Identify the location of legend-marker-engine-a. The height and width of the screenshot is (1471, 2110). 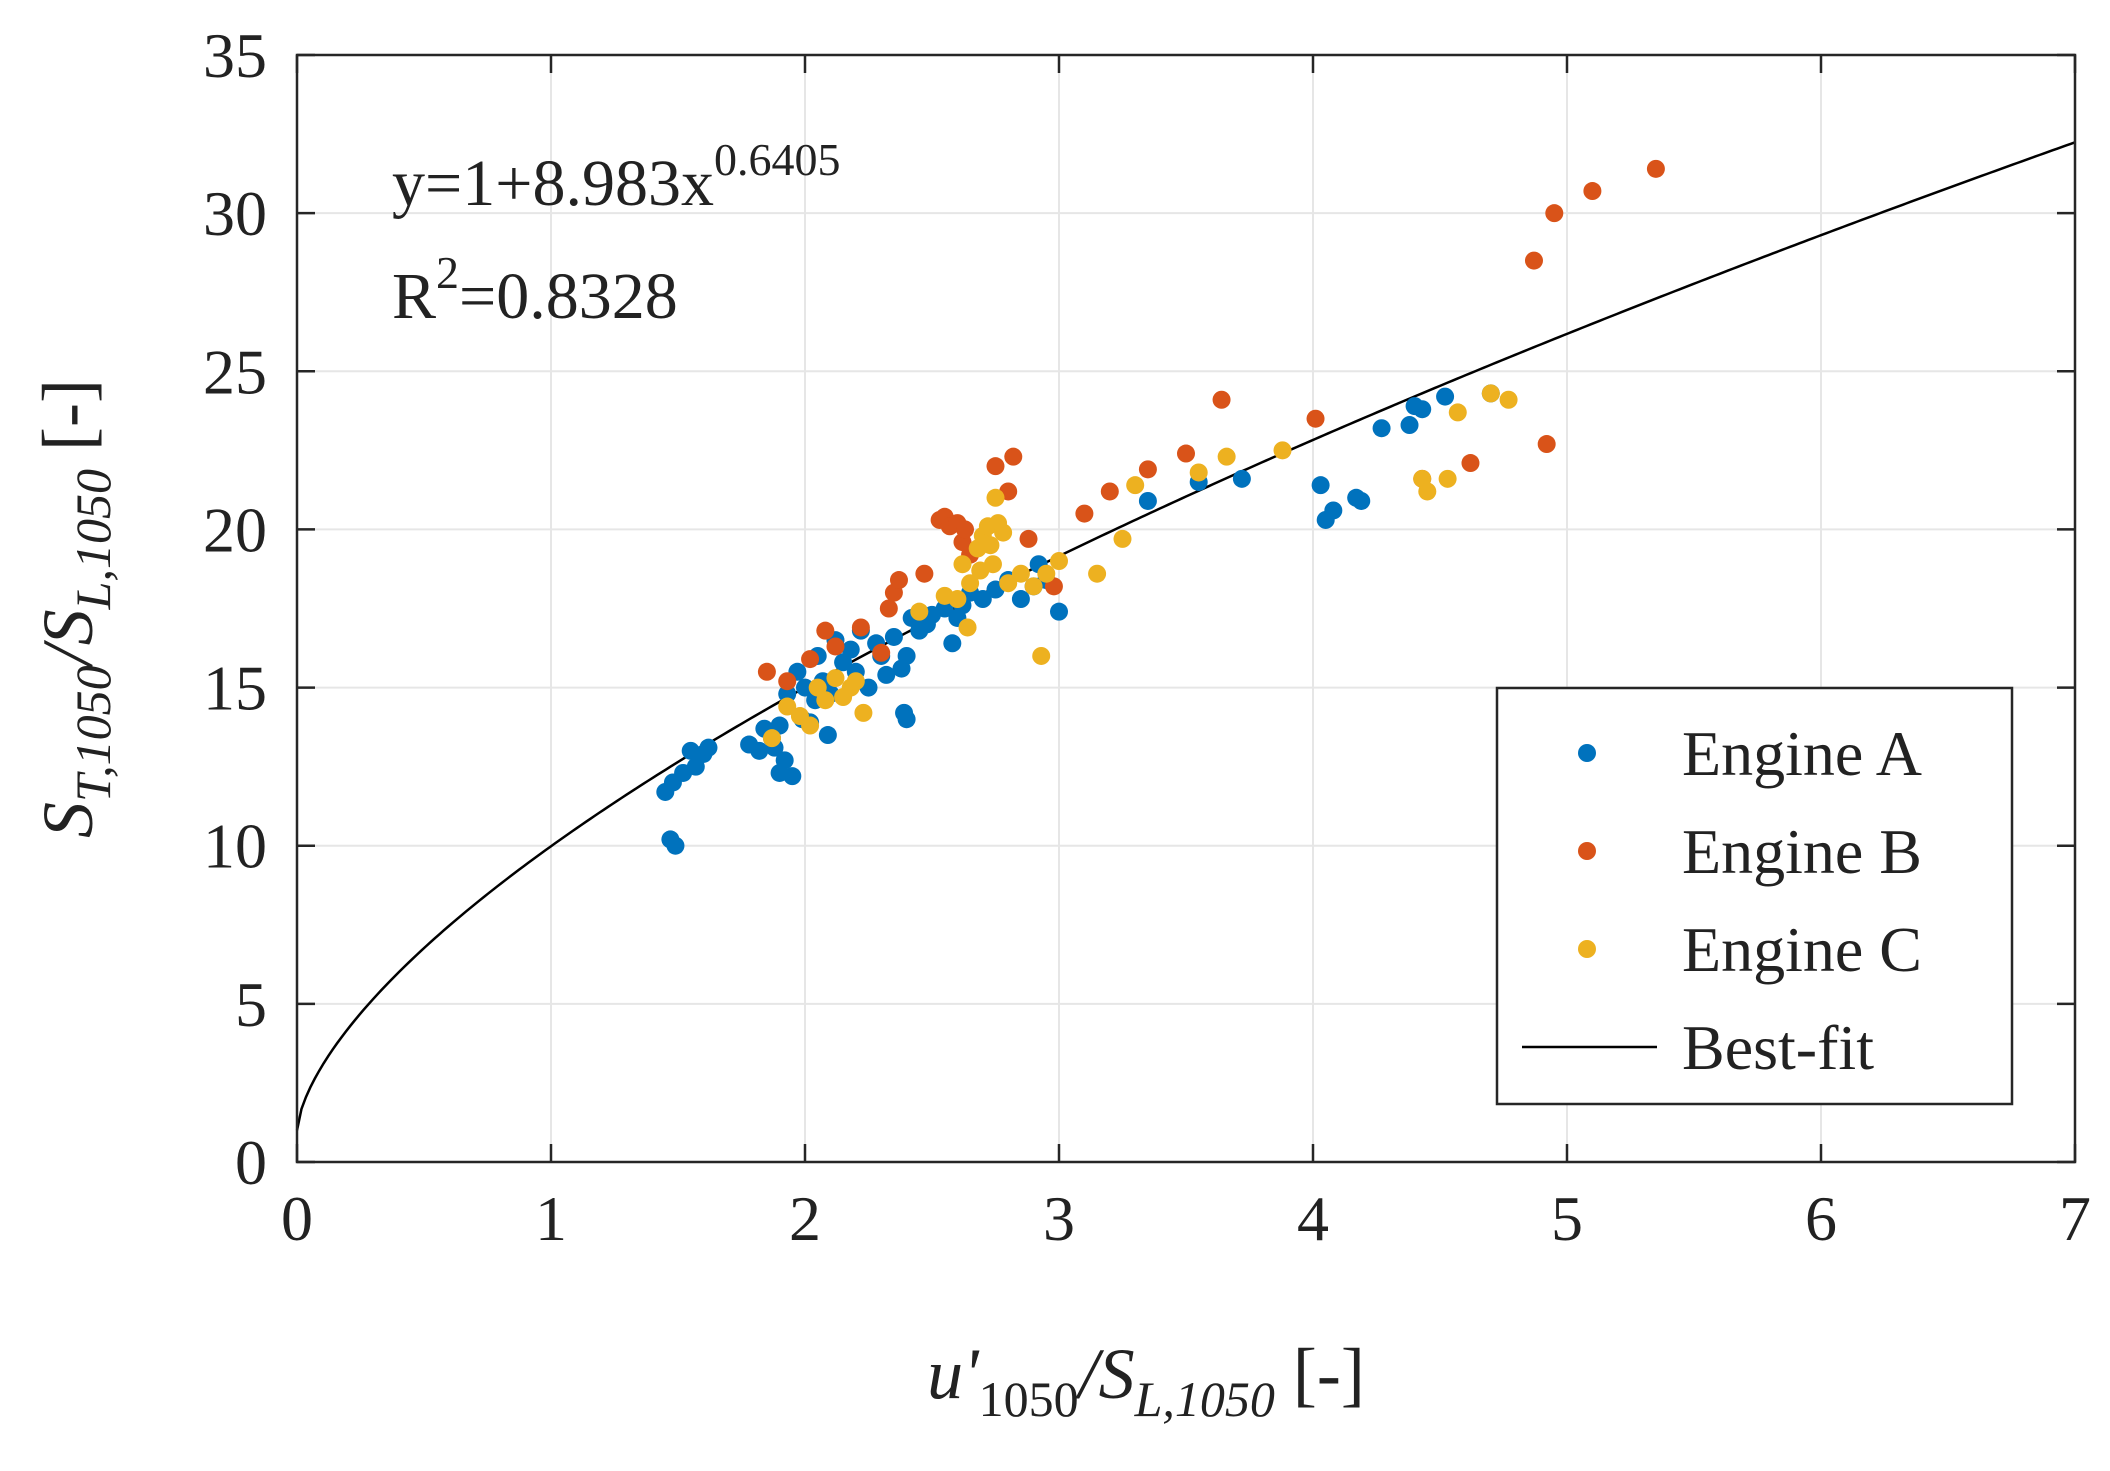
(1587, 753).